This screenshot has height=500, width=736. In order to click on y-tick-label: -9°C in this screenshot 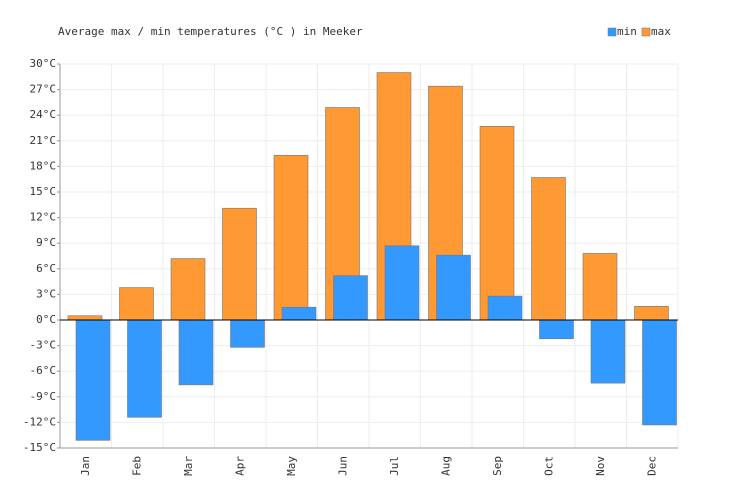, I will do `click(43, 396)`.